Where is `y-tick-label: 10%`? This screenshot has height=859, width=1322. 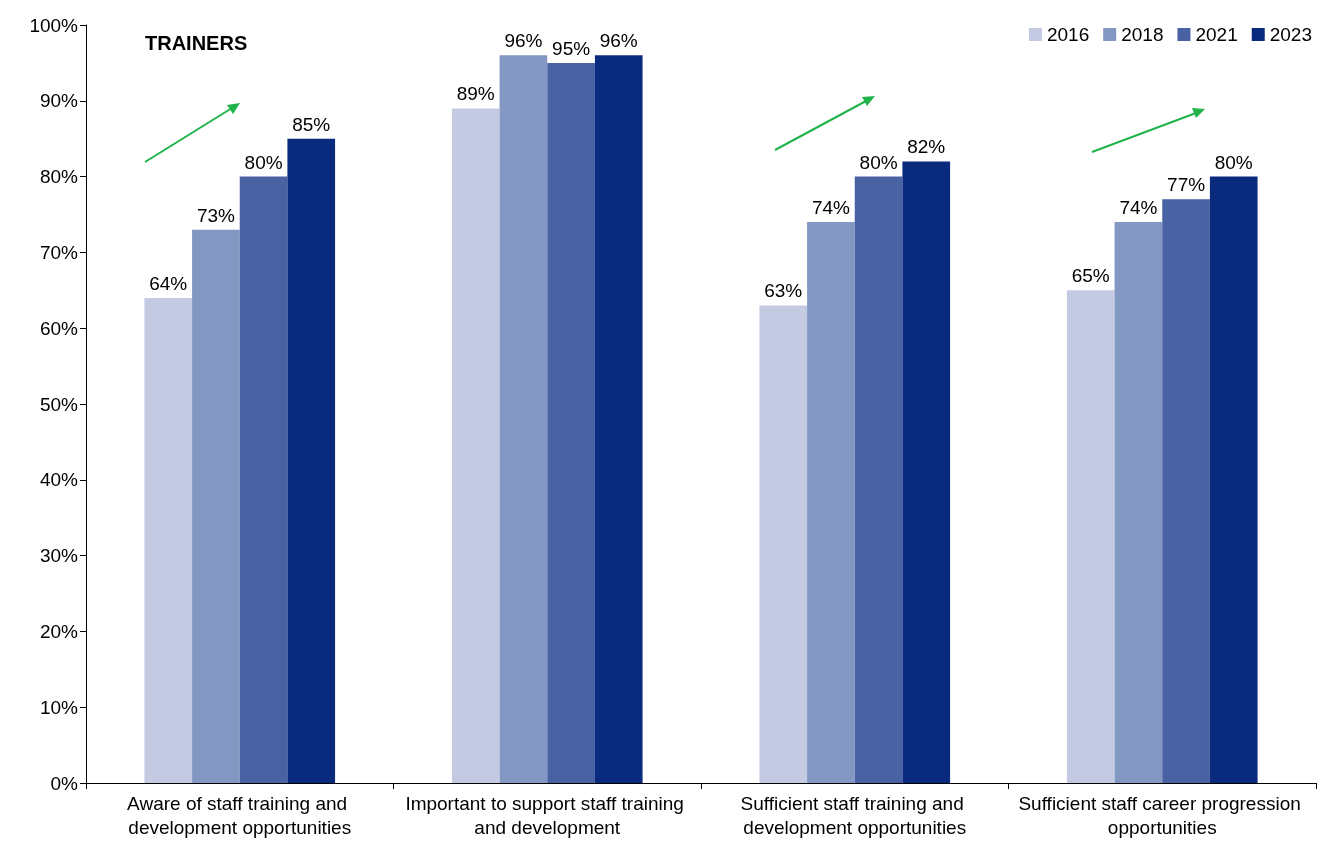 y-tick-label: 10% is located at coordinates (59, 707).